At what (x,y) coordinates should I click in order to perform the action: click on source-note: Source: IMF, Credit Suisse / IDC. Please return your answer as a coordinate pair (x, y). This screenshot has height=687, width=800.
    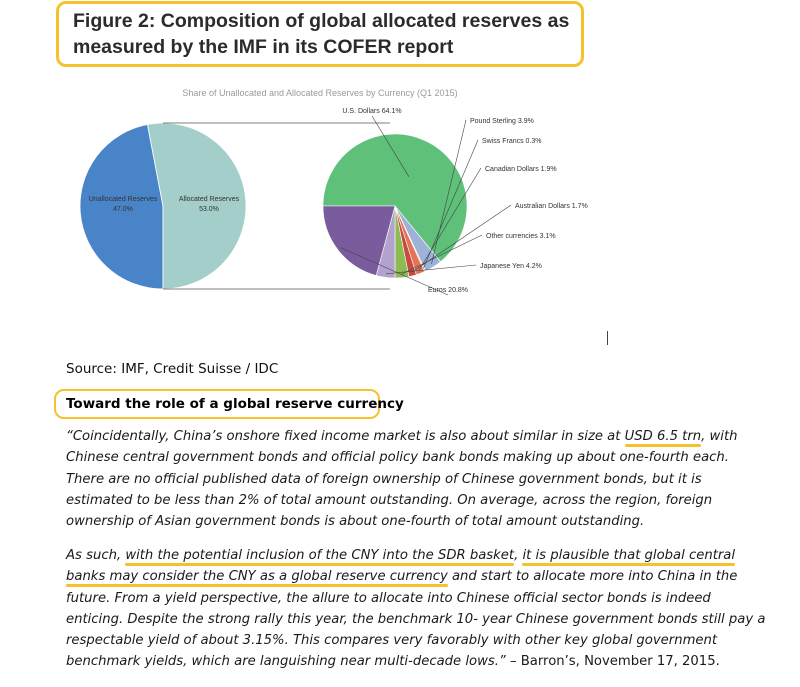
    Looking at the image, I should click on (172, 369).